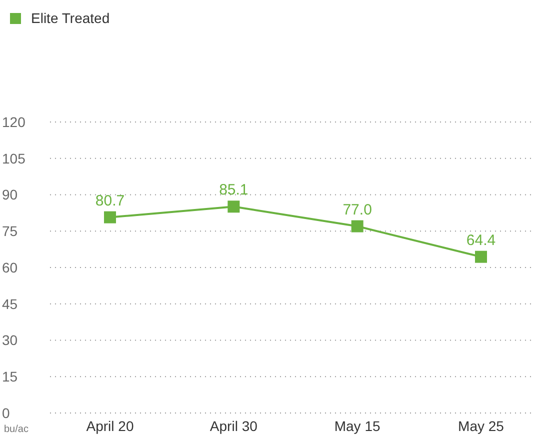 The height and width of the screenshot is (443, 541). Describe the element at coordinates (10, 304) in the screenshot. I see `y-tick-label: 45` at that location.